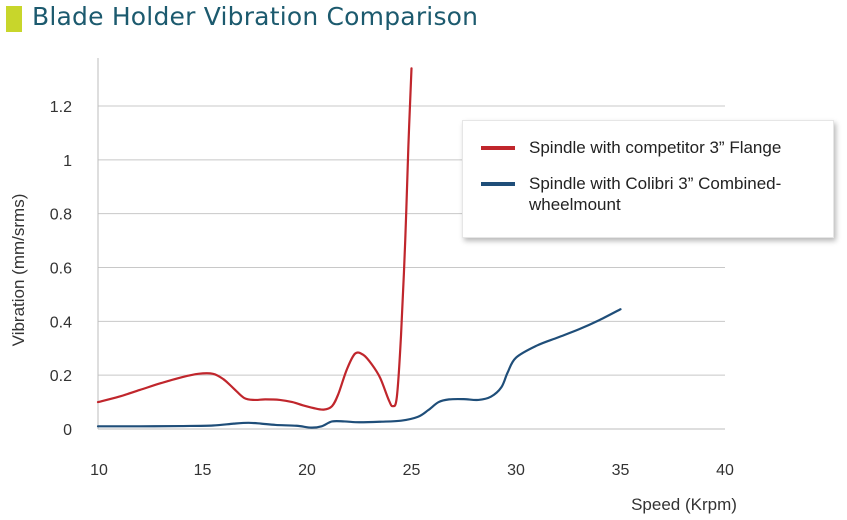 This screenshot has width=847, height=520. What do you see at coordinates (412, 470) in the screenshot?
I see `x-tick-label: 25` at bounding box center [412, 470].